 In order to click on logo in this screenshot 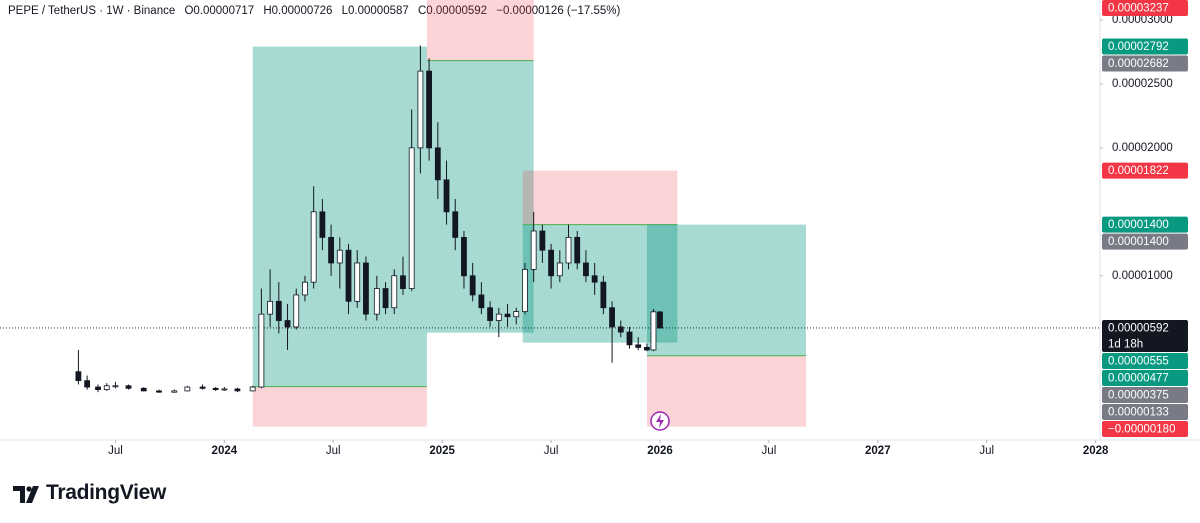, I will do `click(26, 494)`.